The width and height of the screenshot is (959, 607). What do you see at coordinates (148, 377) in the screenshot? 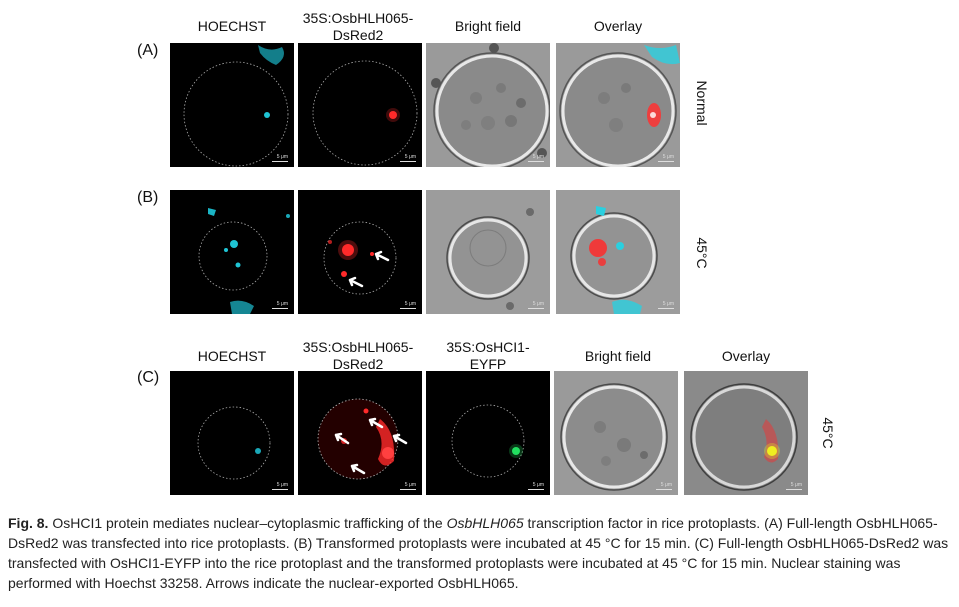
I see `row-label-c: (C)` at bounding box center [148, 377].